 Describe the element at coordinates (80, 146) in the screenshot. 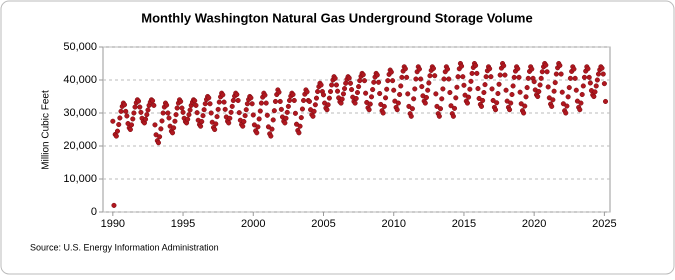

I see `y-tick-label: 20,000` at that location.